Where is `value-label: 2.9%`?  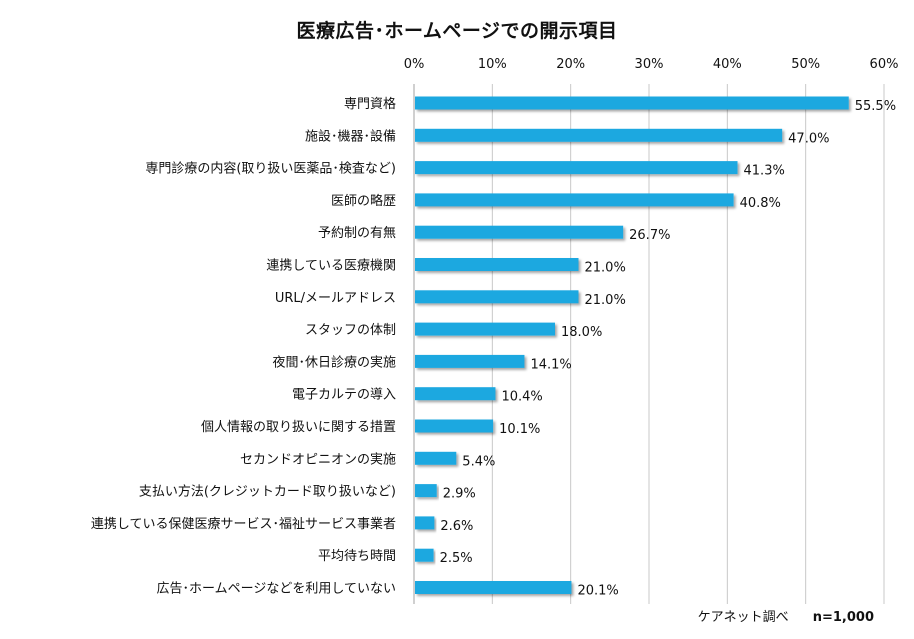 value-label: 2.9% is located at coordinates (459, 494).